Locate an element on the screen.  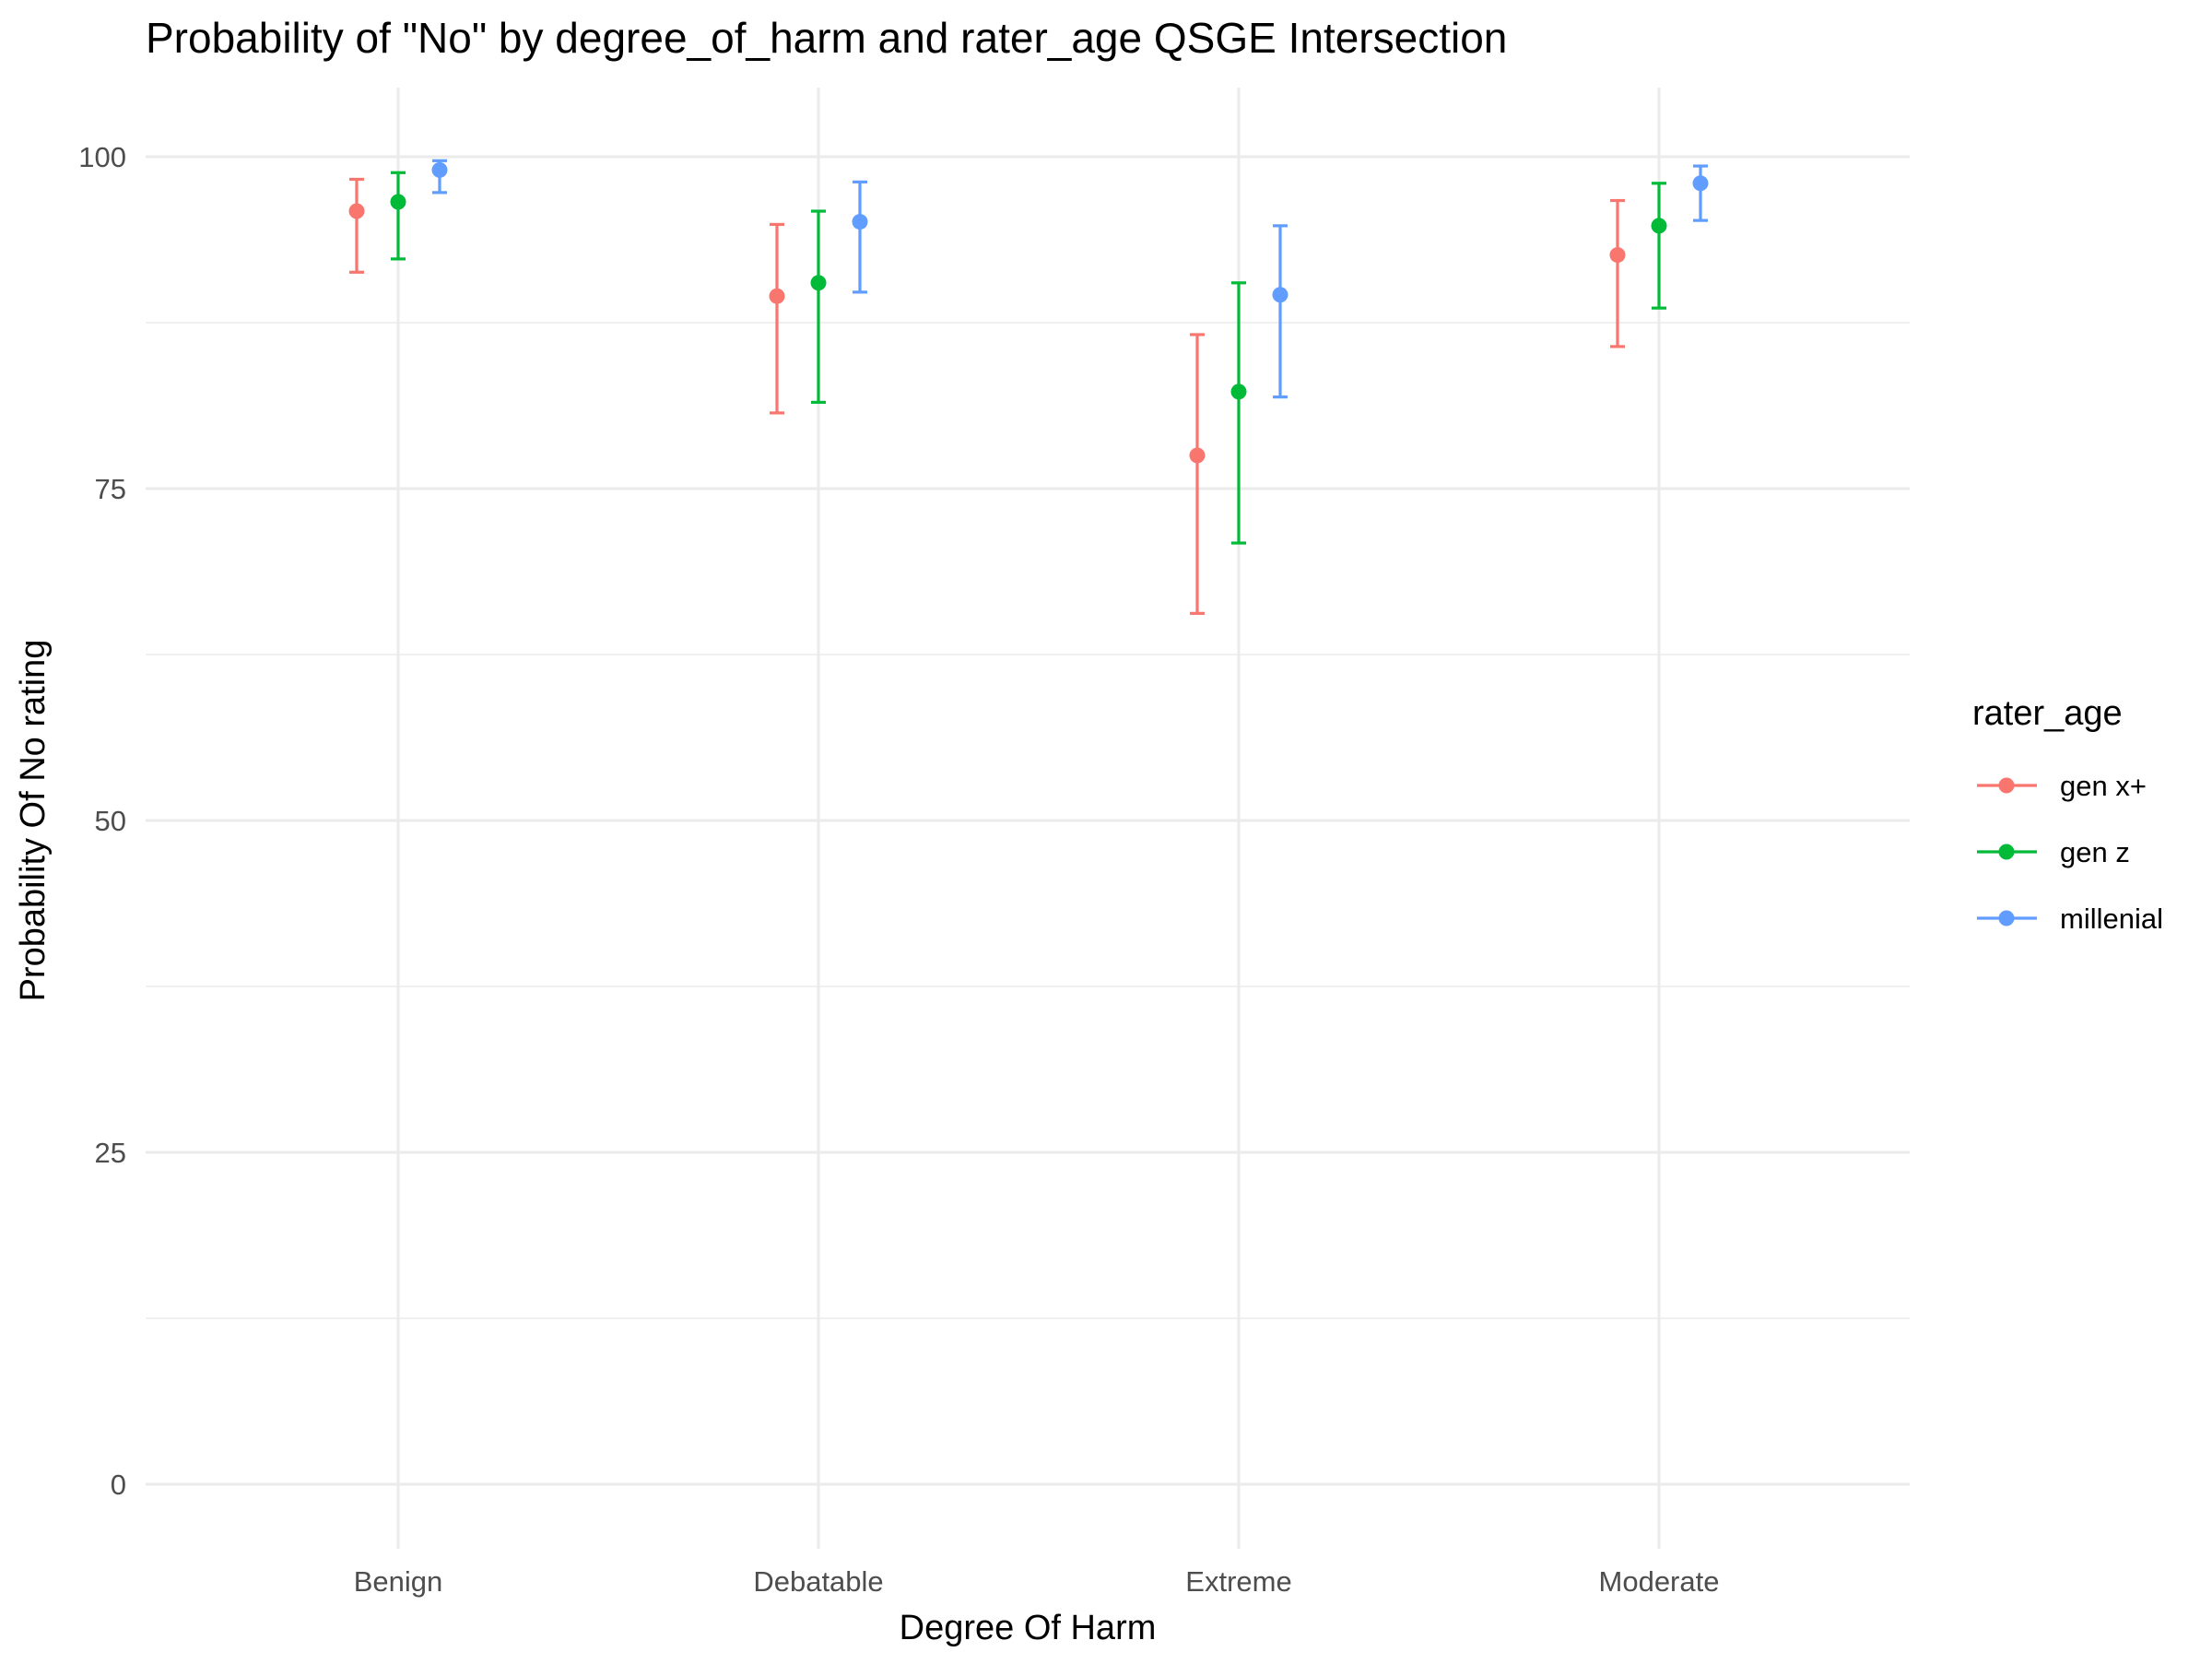
legend-item: millenial is located at coordinates (2070, 919).